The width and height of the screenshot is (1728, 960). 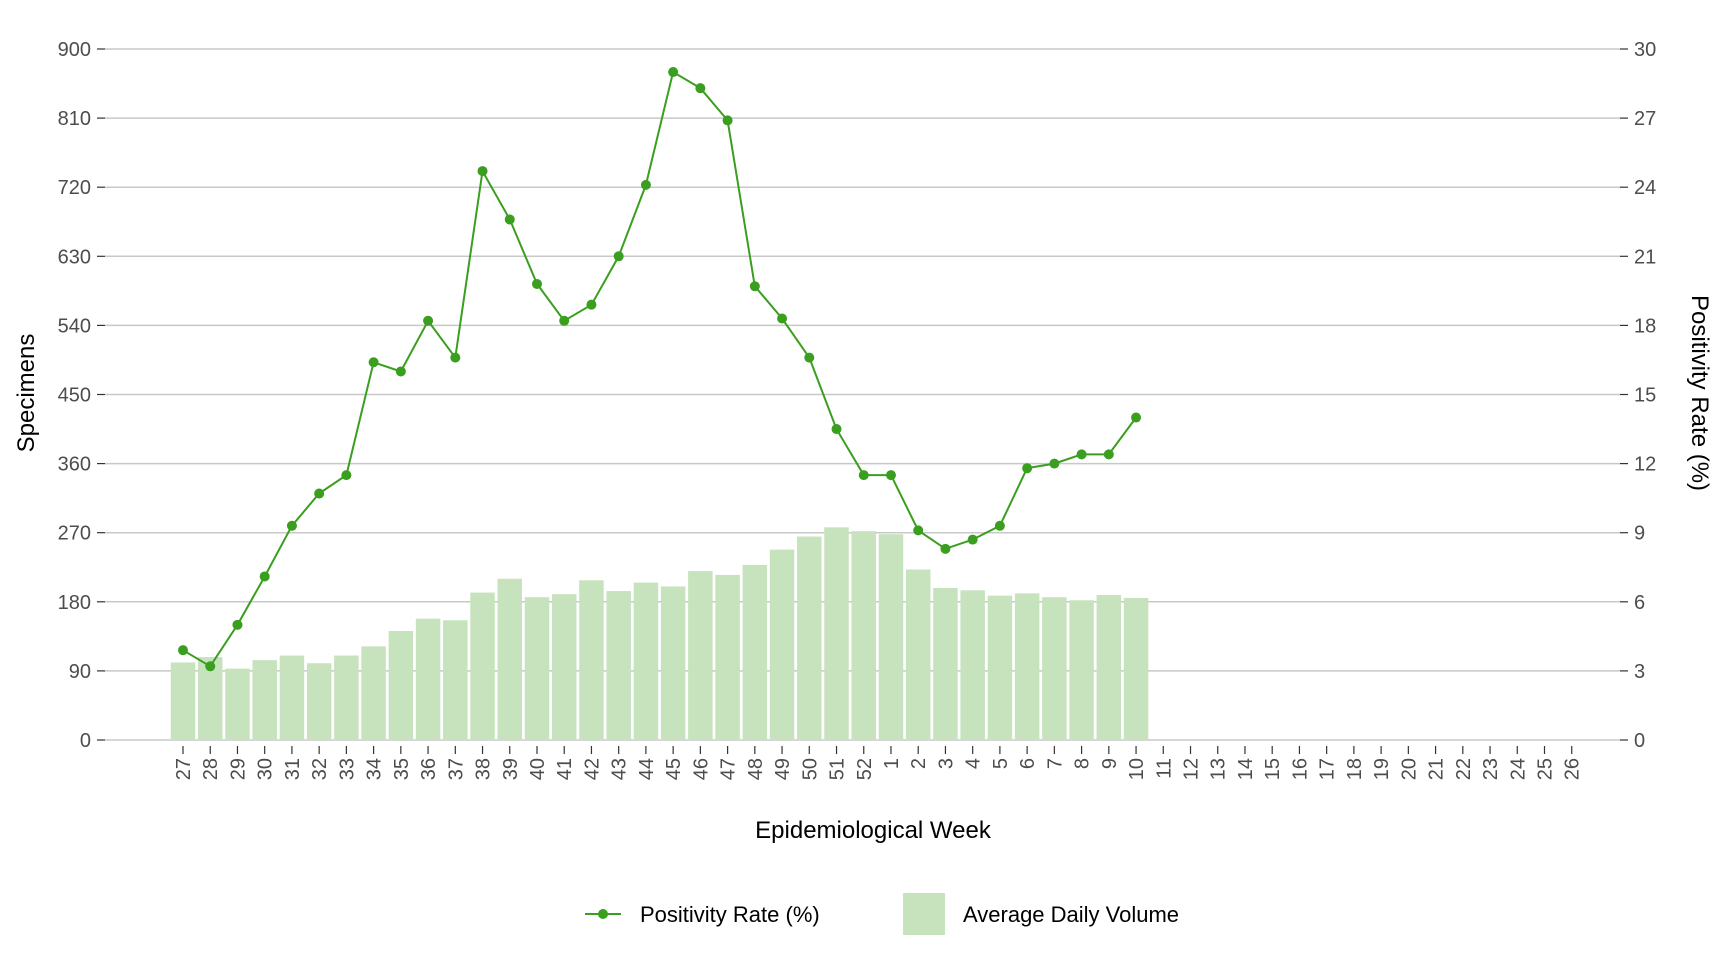 I want to click on x-tick-label: 12, so click(x=1192, y=769).